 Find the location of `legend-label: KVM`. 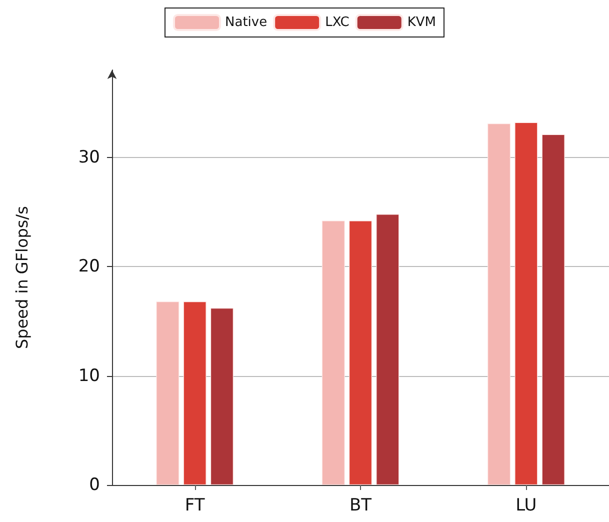

legend-label: KVM is located at coordinates (421, 22).